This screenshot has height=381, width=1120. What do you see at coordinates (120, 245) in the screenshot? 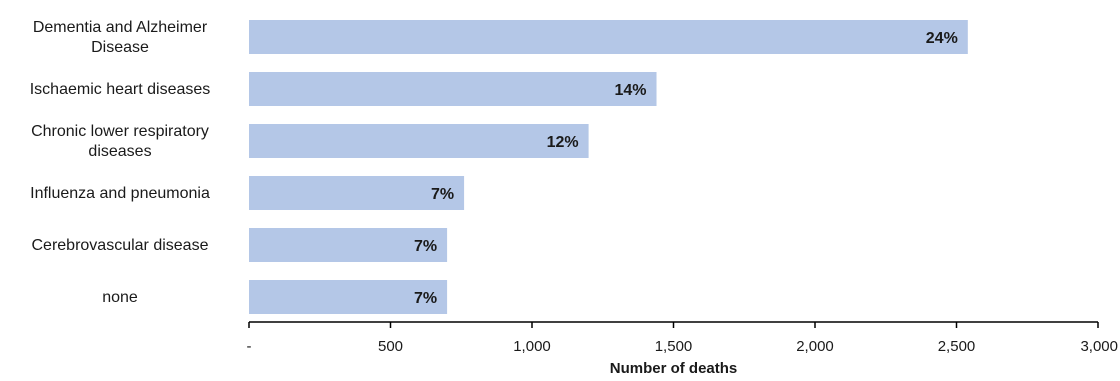
I see `category-label-4: Cerebrovascular disease` at bounding box center [120, 245].